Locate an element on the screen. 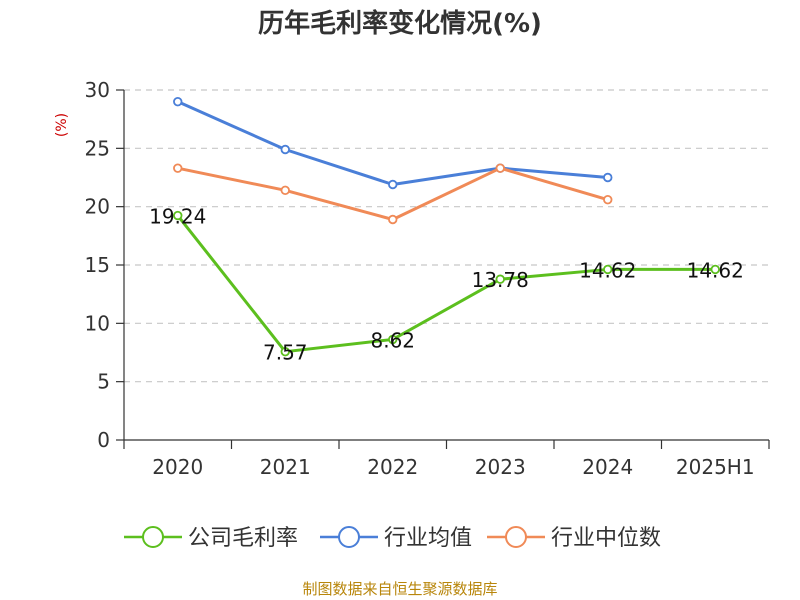 This screenshot has height=600, width=800. data-label: 19.24 is located at coordinates (177, 217).